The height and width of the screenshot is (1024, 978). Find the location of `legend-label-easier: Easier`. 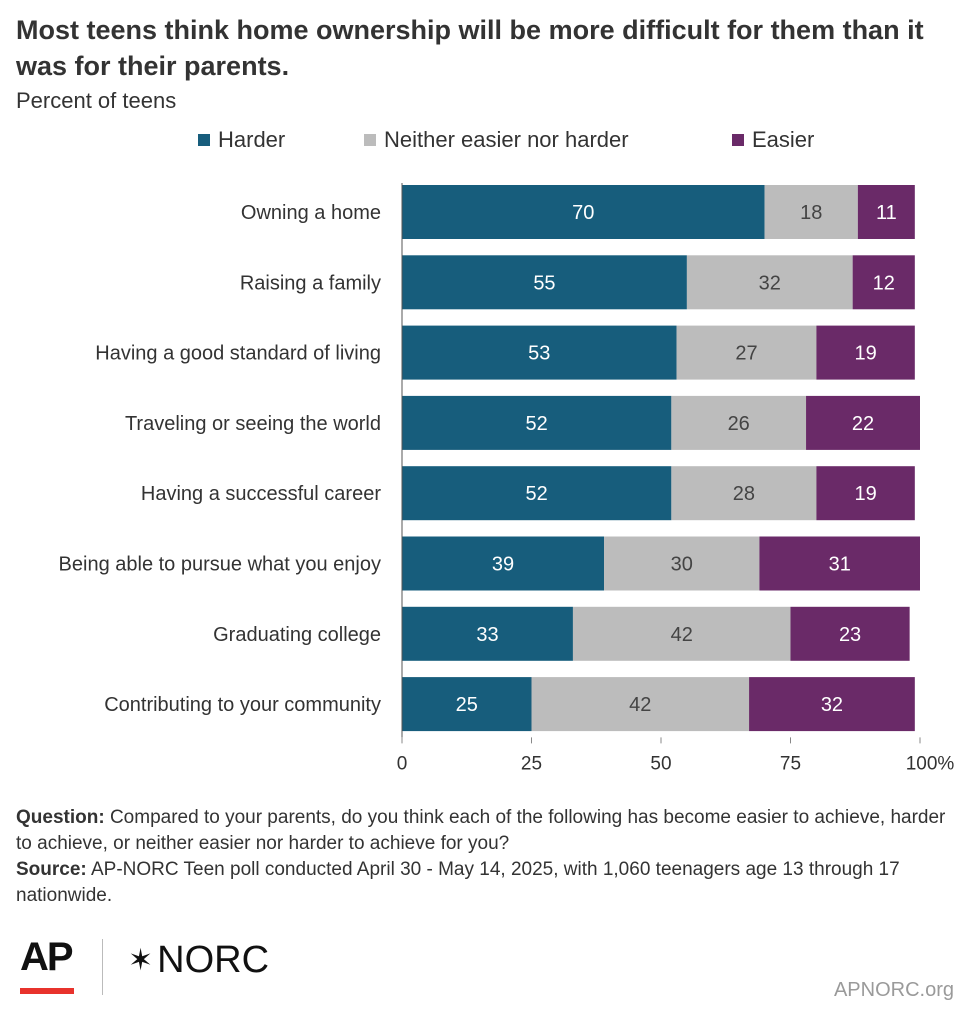

legend-label-easier: Easier is located at coordinates (783, 139).